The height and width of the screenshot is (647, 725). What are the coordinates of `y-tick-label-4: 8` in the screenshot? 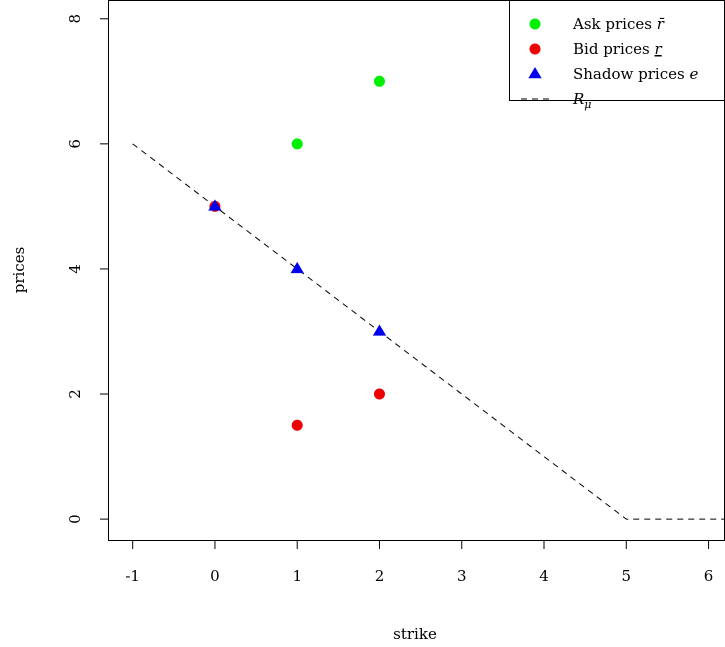 It's located at (75, 19).